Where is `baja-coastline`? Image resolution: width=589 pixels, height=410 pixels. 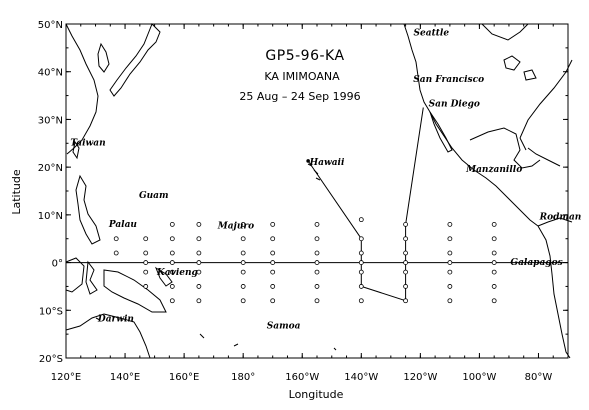
baja-coastline is located at coordinates (441, 132).